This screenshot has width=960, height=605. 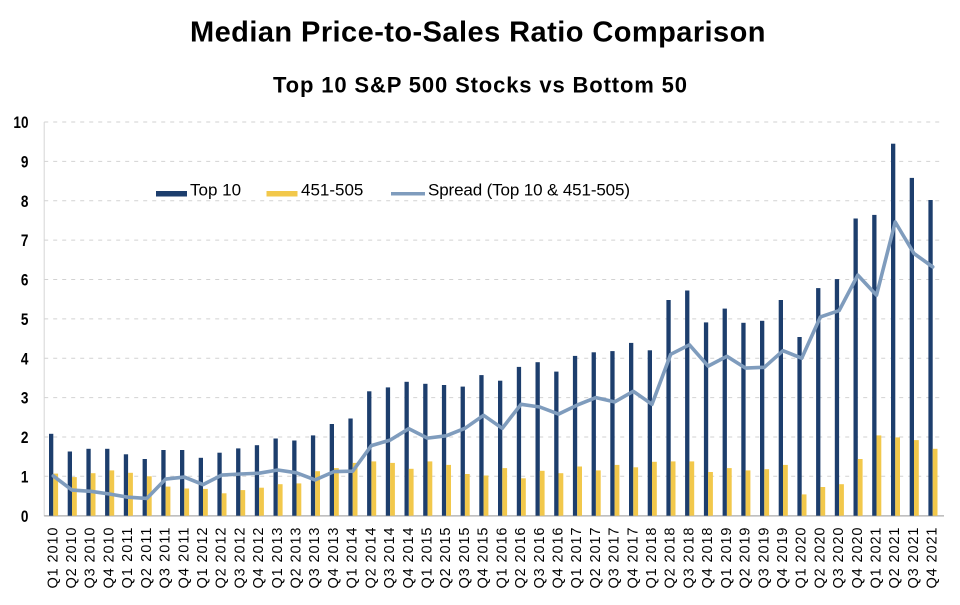 I want to click on svg-text: Q1 2017, so click(x=577, y=558).